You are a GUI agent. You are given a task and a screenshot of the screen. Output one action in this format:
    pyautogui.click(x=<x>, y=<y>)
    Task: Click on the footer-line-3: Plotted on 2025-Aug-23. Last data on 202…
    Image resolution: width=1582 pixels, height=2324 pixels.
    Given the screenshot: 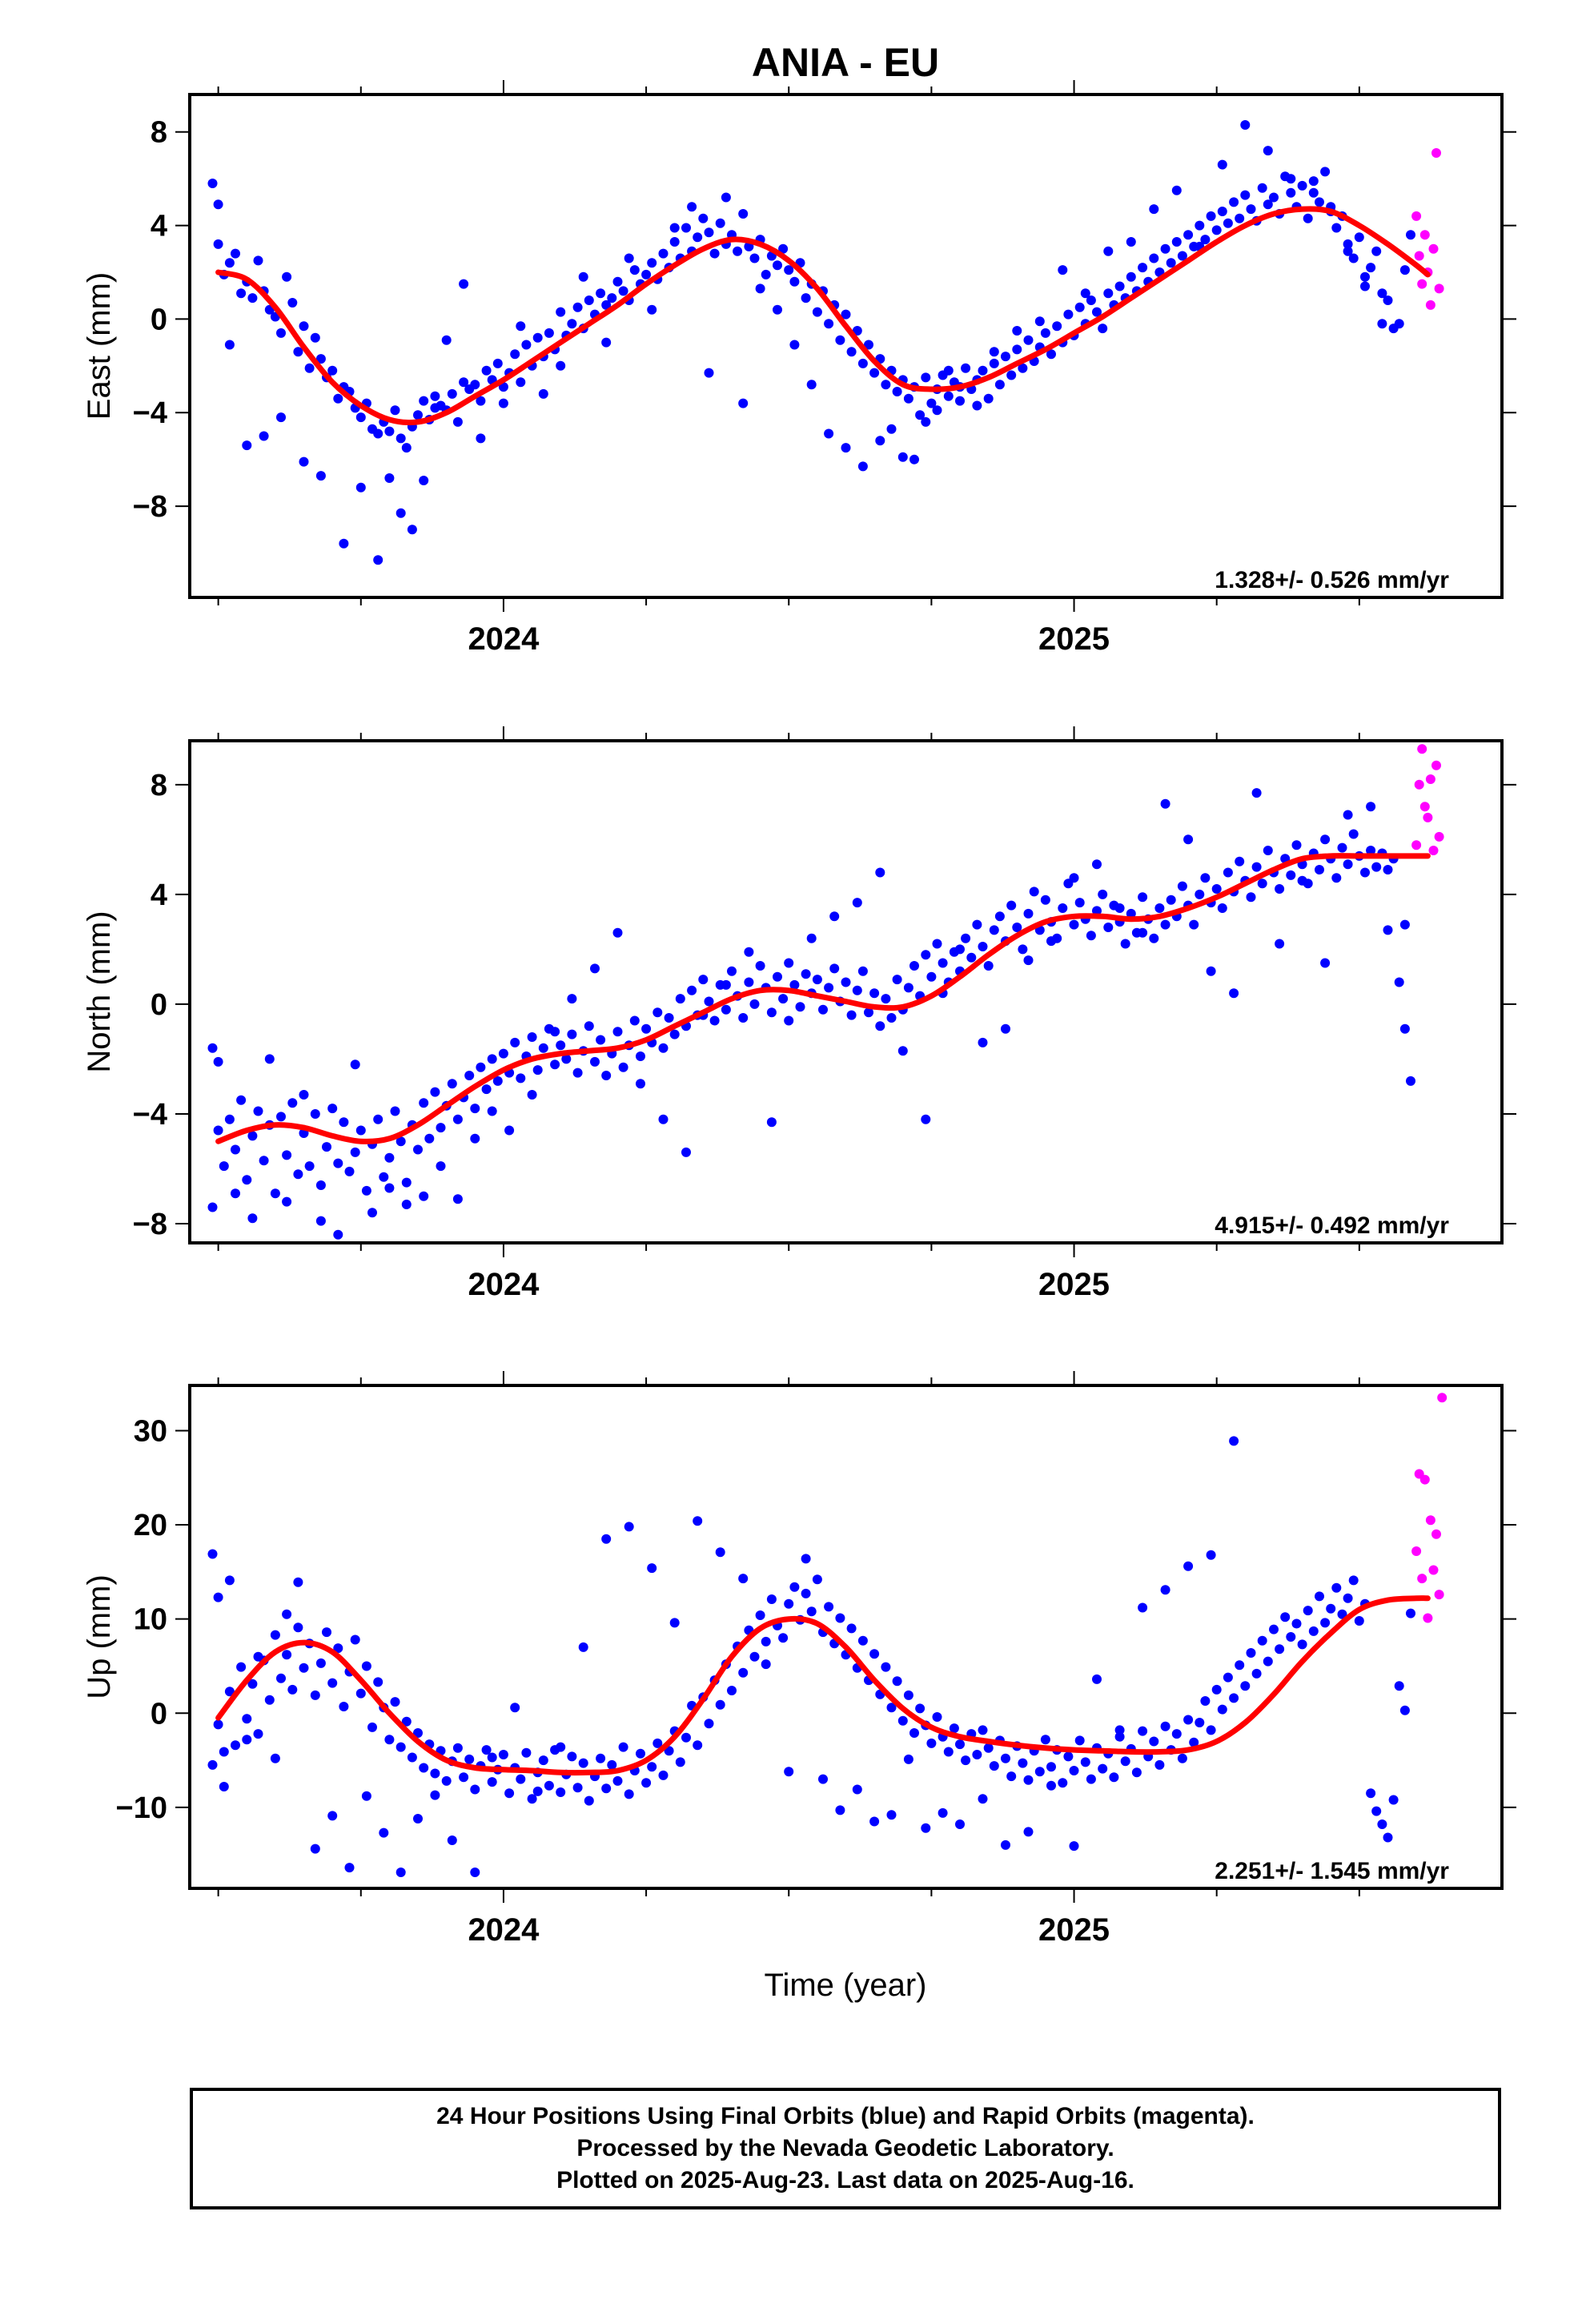 What is the action you would take?
    pyautogui.click(x=845, y=2180)
    